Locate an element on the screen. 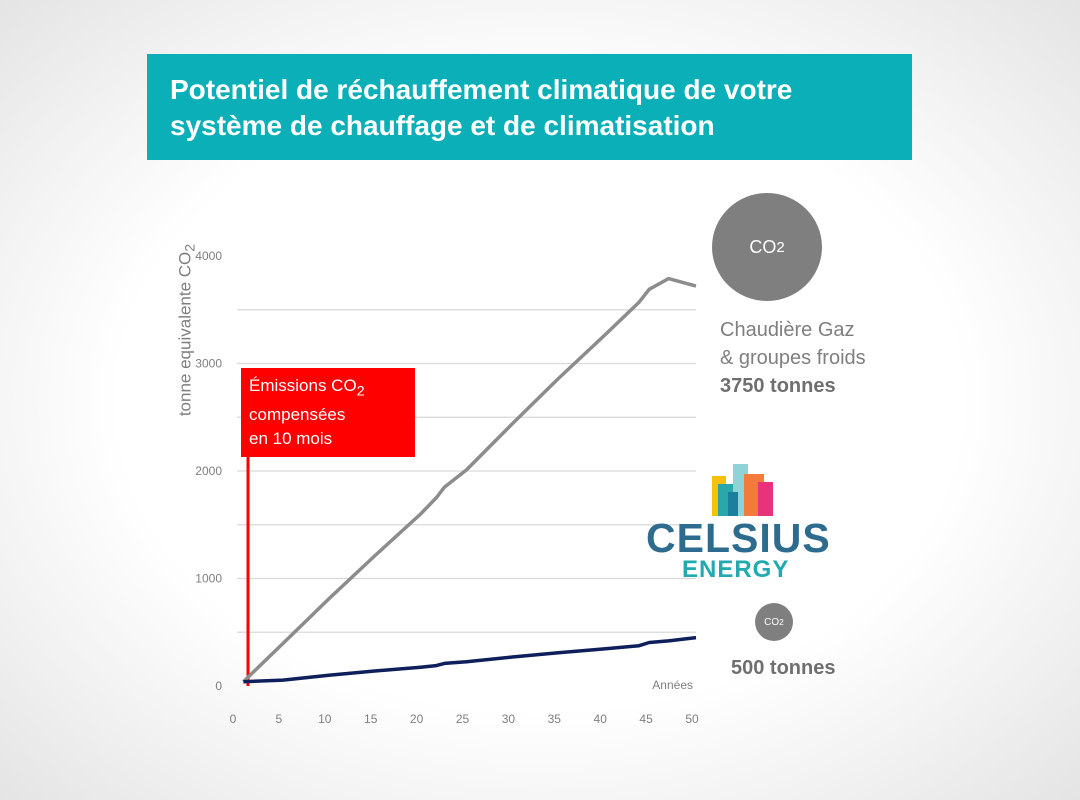 This screenshot has height=800, width=1080. gas-label-value: 3750 tonnes is located at coordinates (778, 386).